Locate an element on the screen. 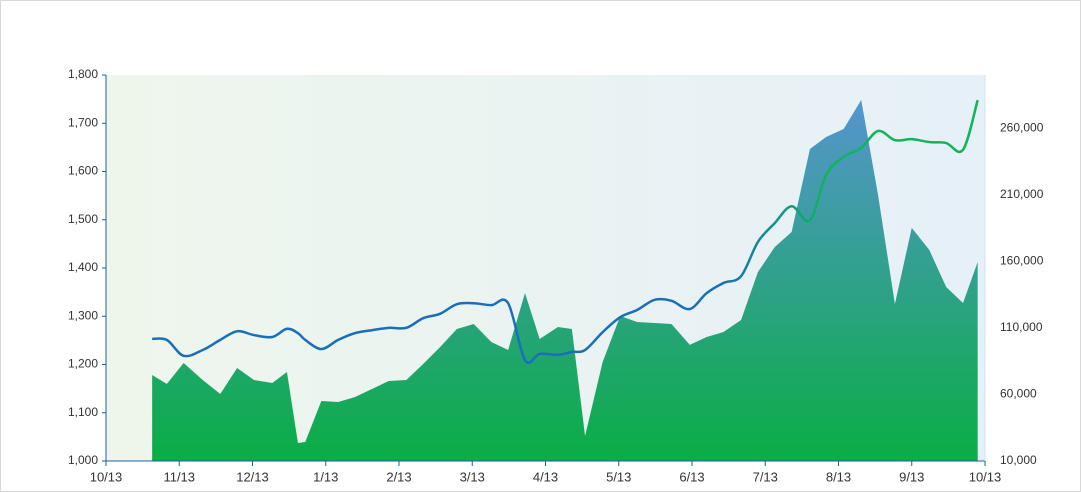  x-tick-label: 4/13 is located at coordinates (545, 476).